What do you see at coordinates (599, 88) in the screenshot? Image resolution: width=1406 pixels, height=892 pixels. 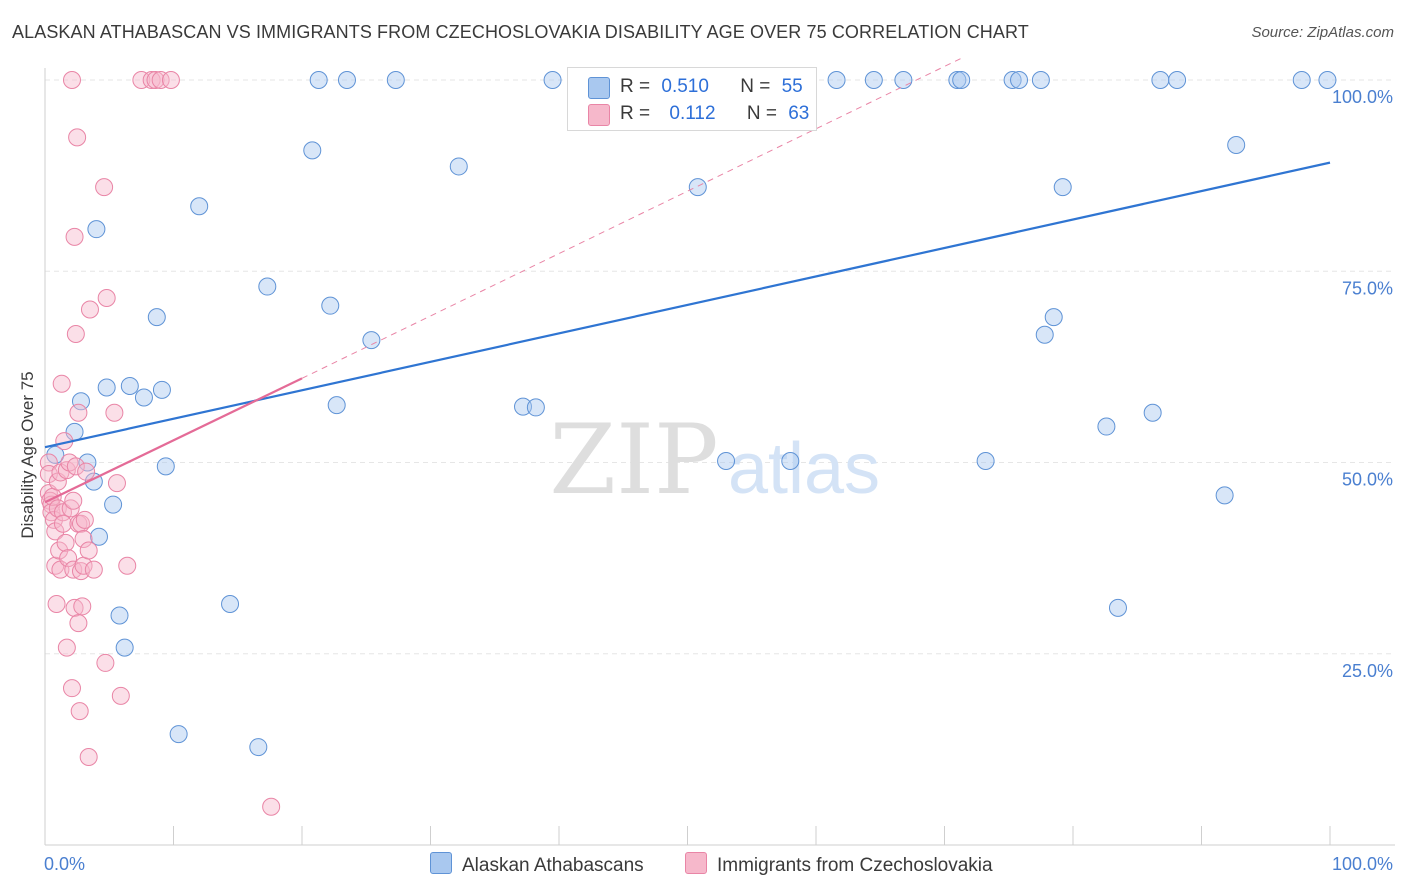 I see `legend-swatch-blue` at bounding box center [599, 88].